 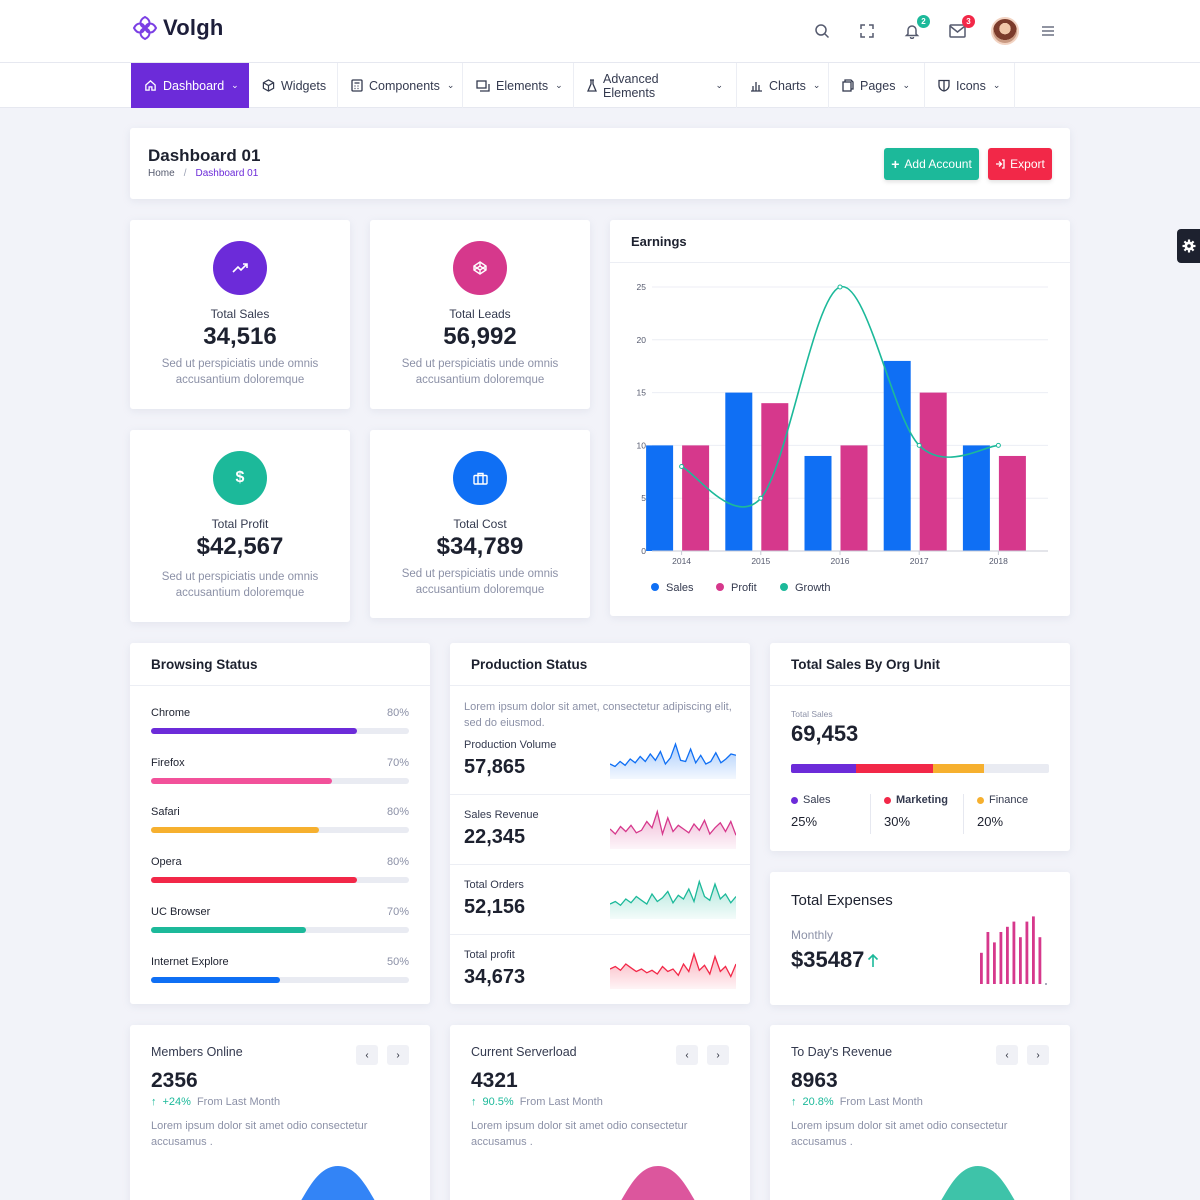 I want to click on nav-label: Widgets, so click(x=304, y=85).